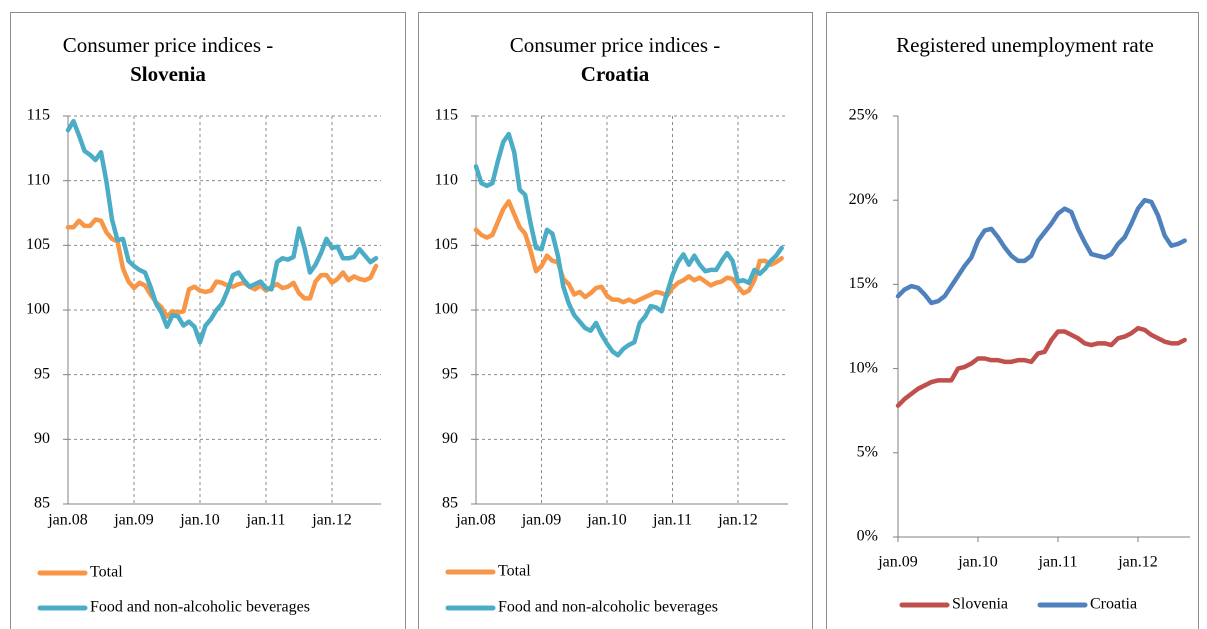  I want to click on y-tick-label: 5%, so click(867, 451).